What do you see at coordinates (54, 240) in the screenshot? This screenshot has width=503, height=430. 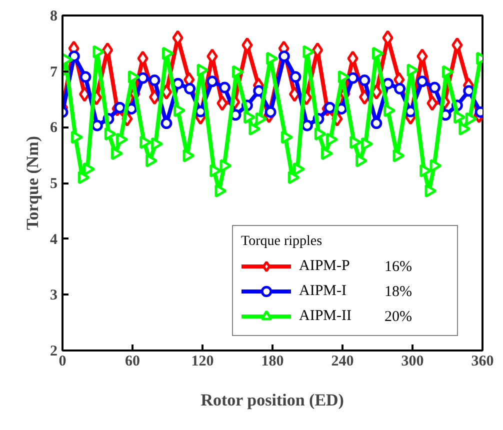 I see `y-tick-label: 4` at bounding box center [54, 240].